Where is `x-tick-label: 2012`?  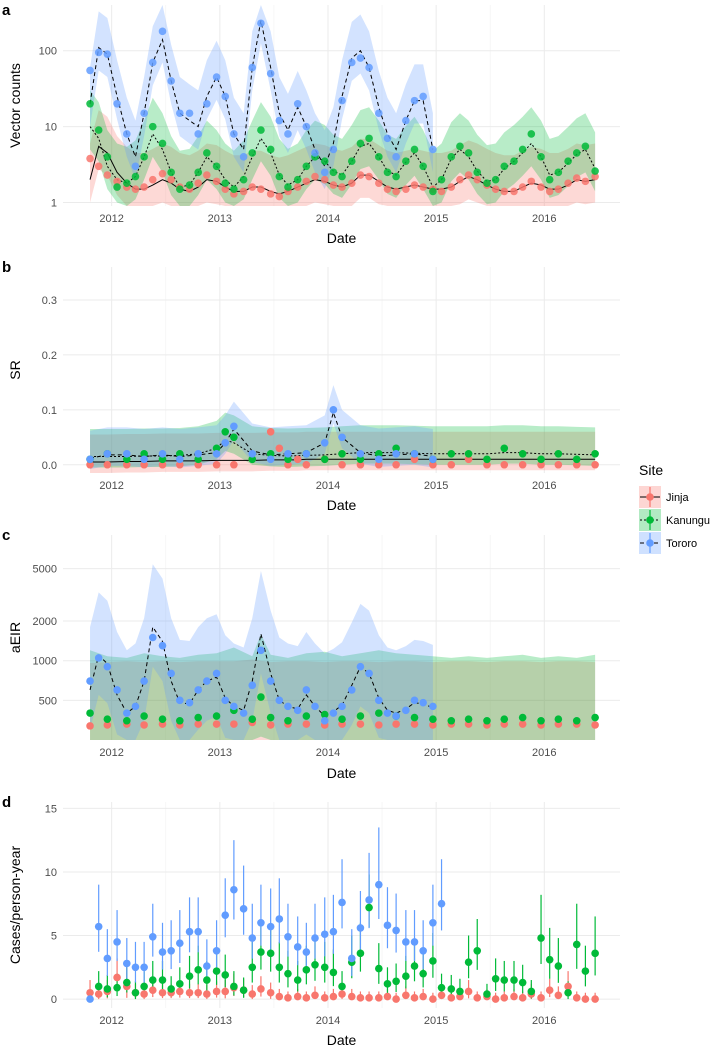 x-tick-label: 2012 is located at coordinates (111, 219).